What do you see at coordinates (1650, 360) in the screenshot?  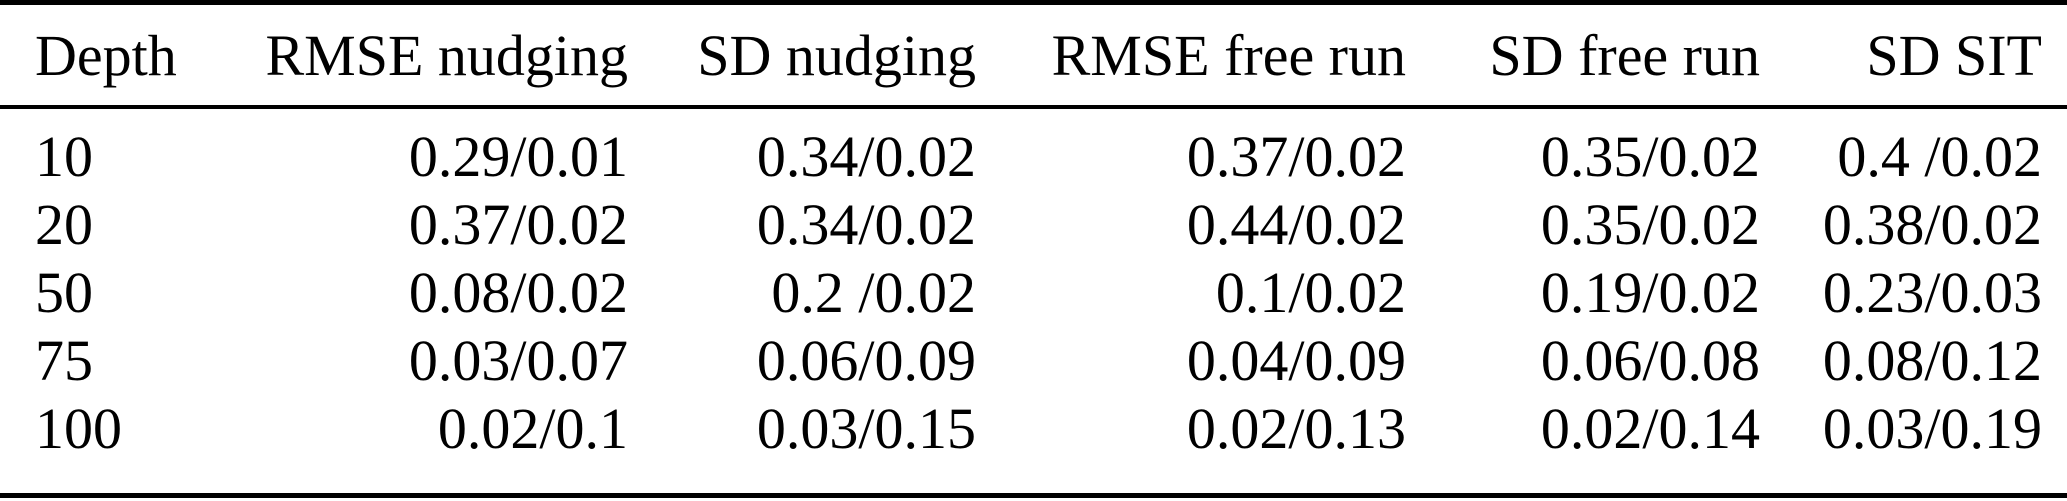 I see `cell-sd_free_run: 0.06/0.08` at bounding box center [1650, 360].